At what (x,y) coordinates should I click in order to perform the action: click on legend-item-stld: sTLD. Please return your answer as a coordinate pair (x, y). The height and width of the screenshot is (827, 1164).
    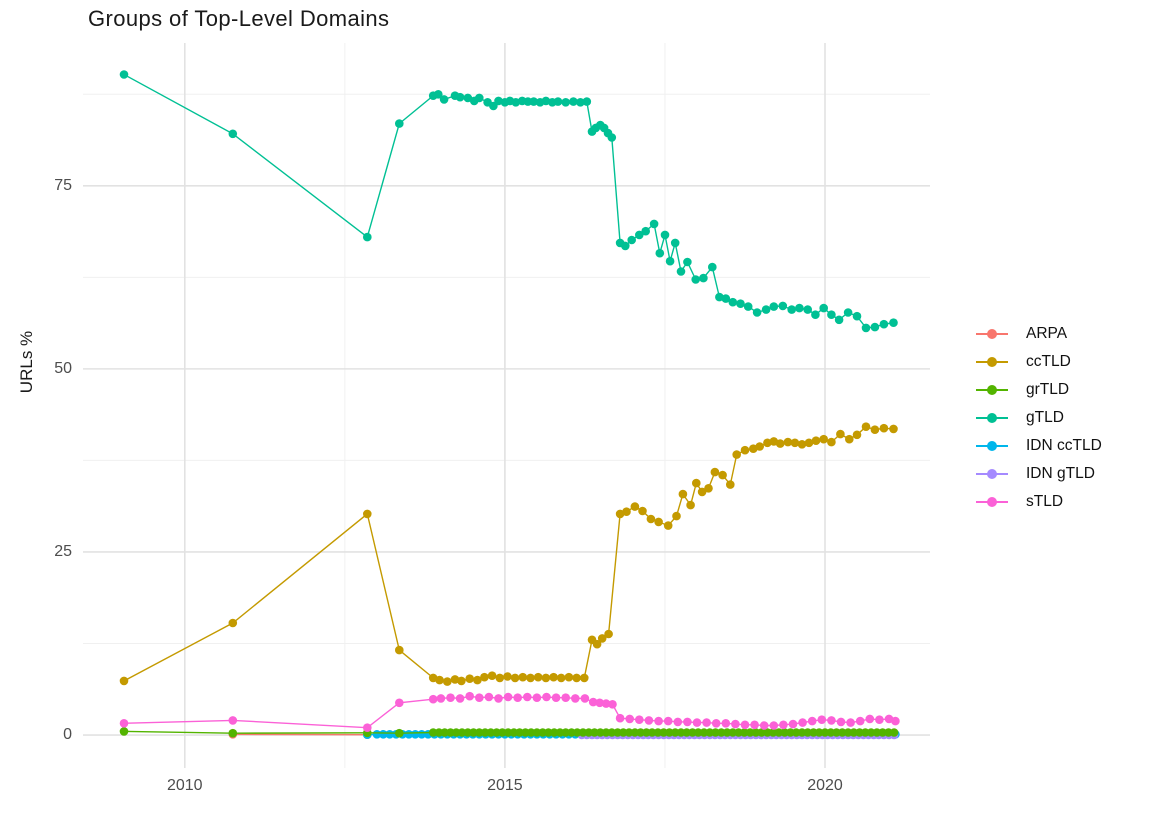
    Looking at the image, I should click on (1039, 502).